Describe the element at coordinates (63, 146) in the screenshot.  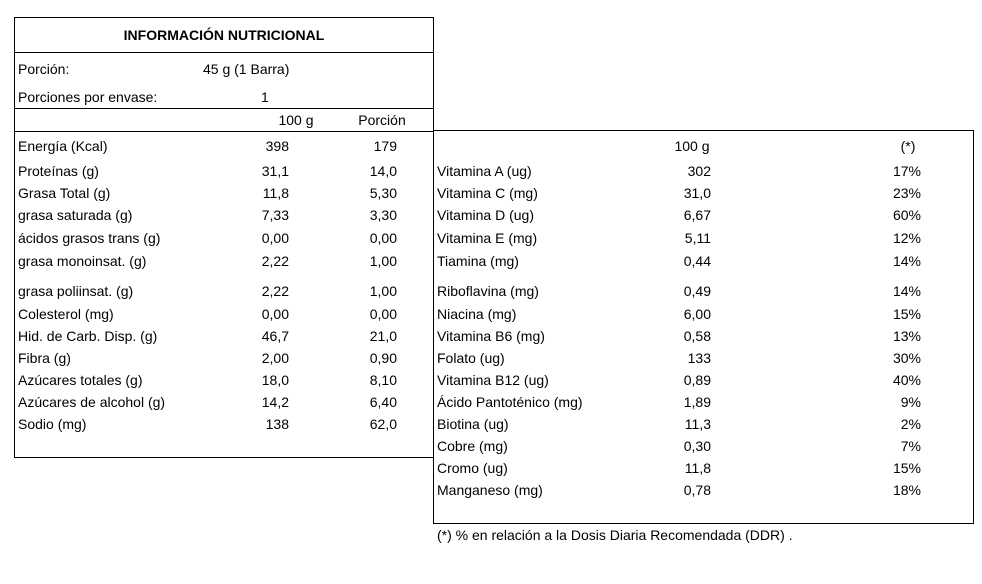
I see `row-label: Energía (Kcal)` at that location.